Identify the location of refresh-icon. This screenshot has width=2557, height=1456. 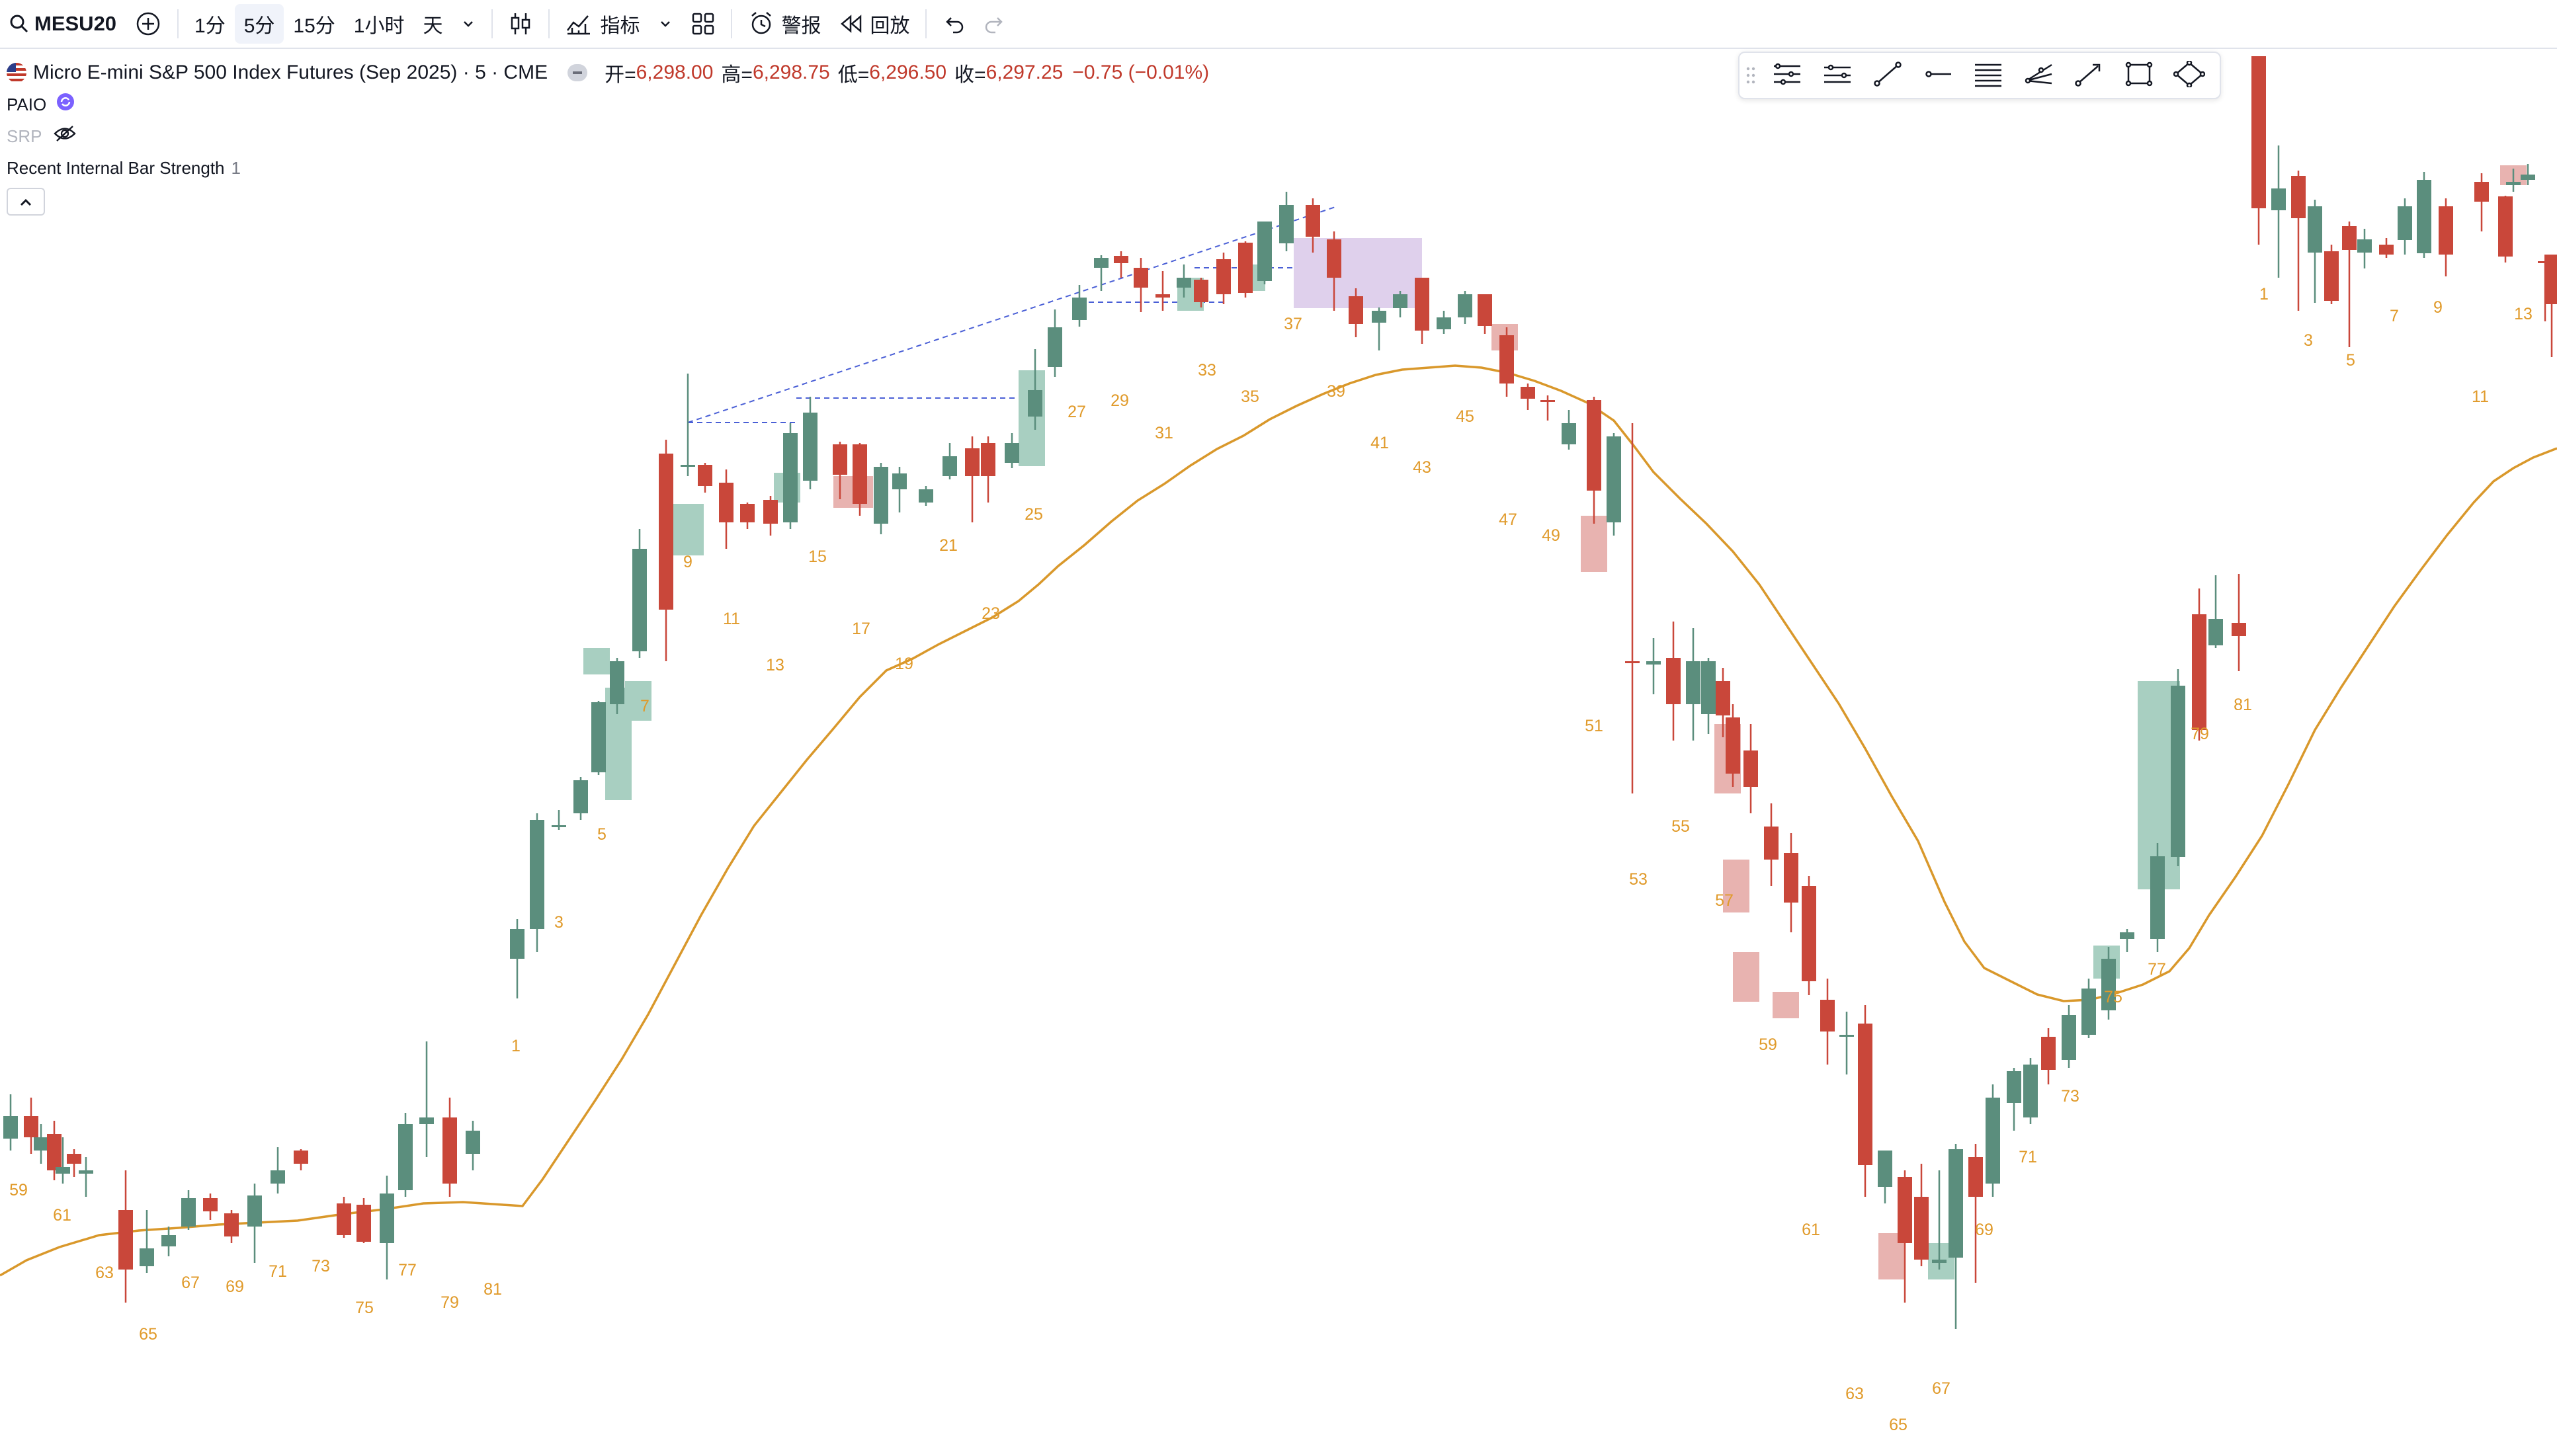
(65, 104).